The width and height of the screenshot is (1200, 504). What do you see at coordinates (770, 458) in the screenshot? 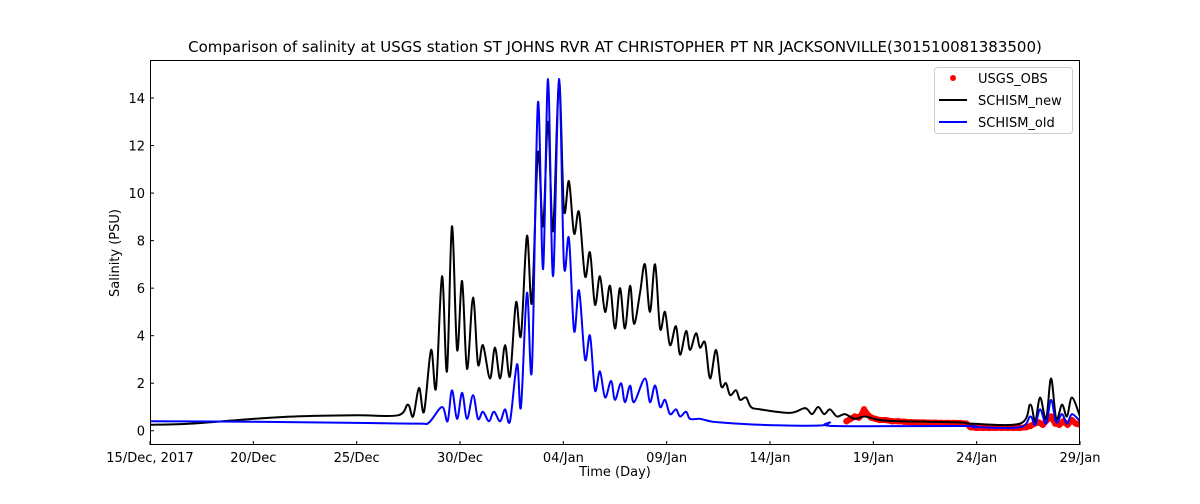
I see `x-tick-label: 14/Jan` at bounding box center [770, 458].